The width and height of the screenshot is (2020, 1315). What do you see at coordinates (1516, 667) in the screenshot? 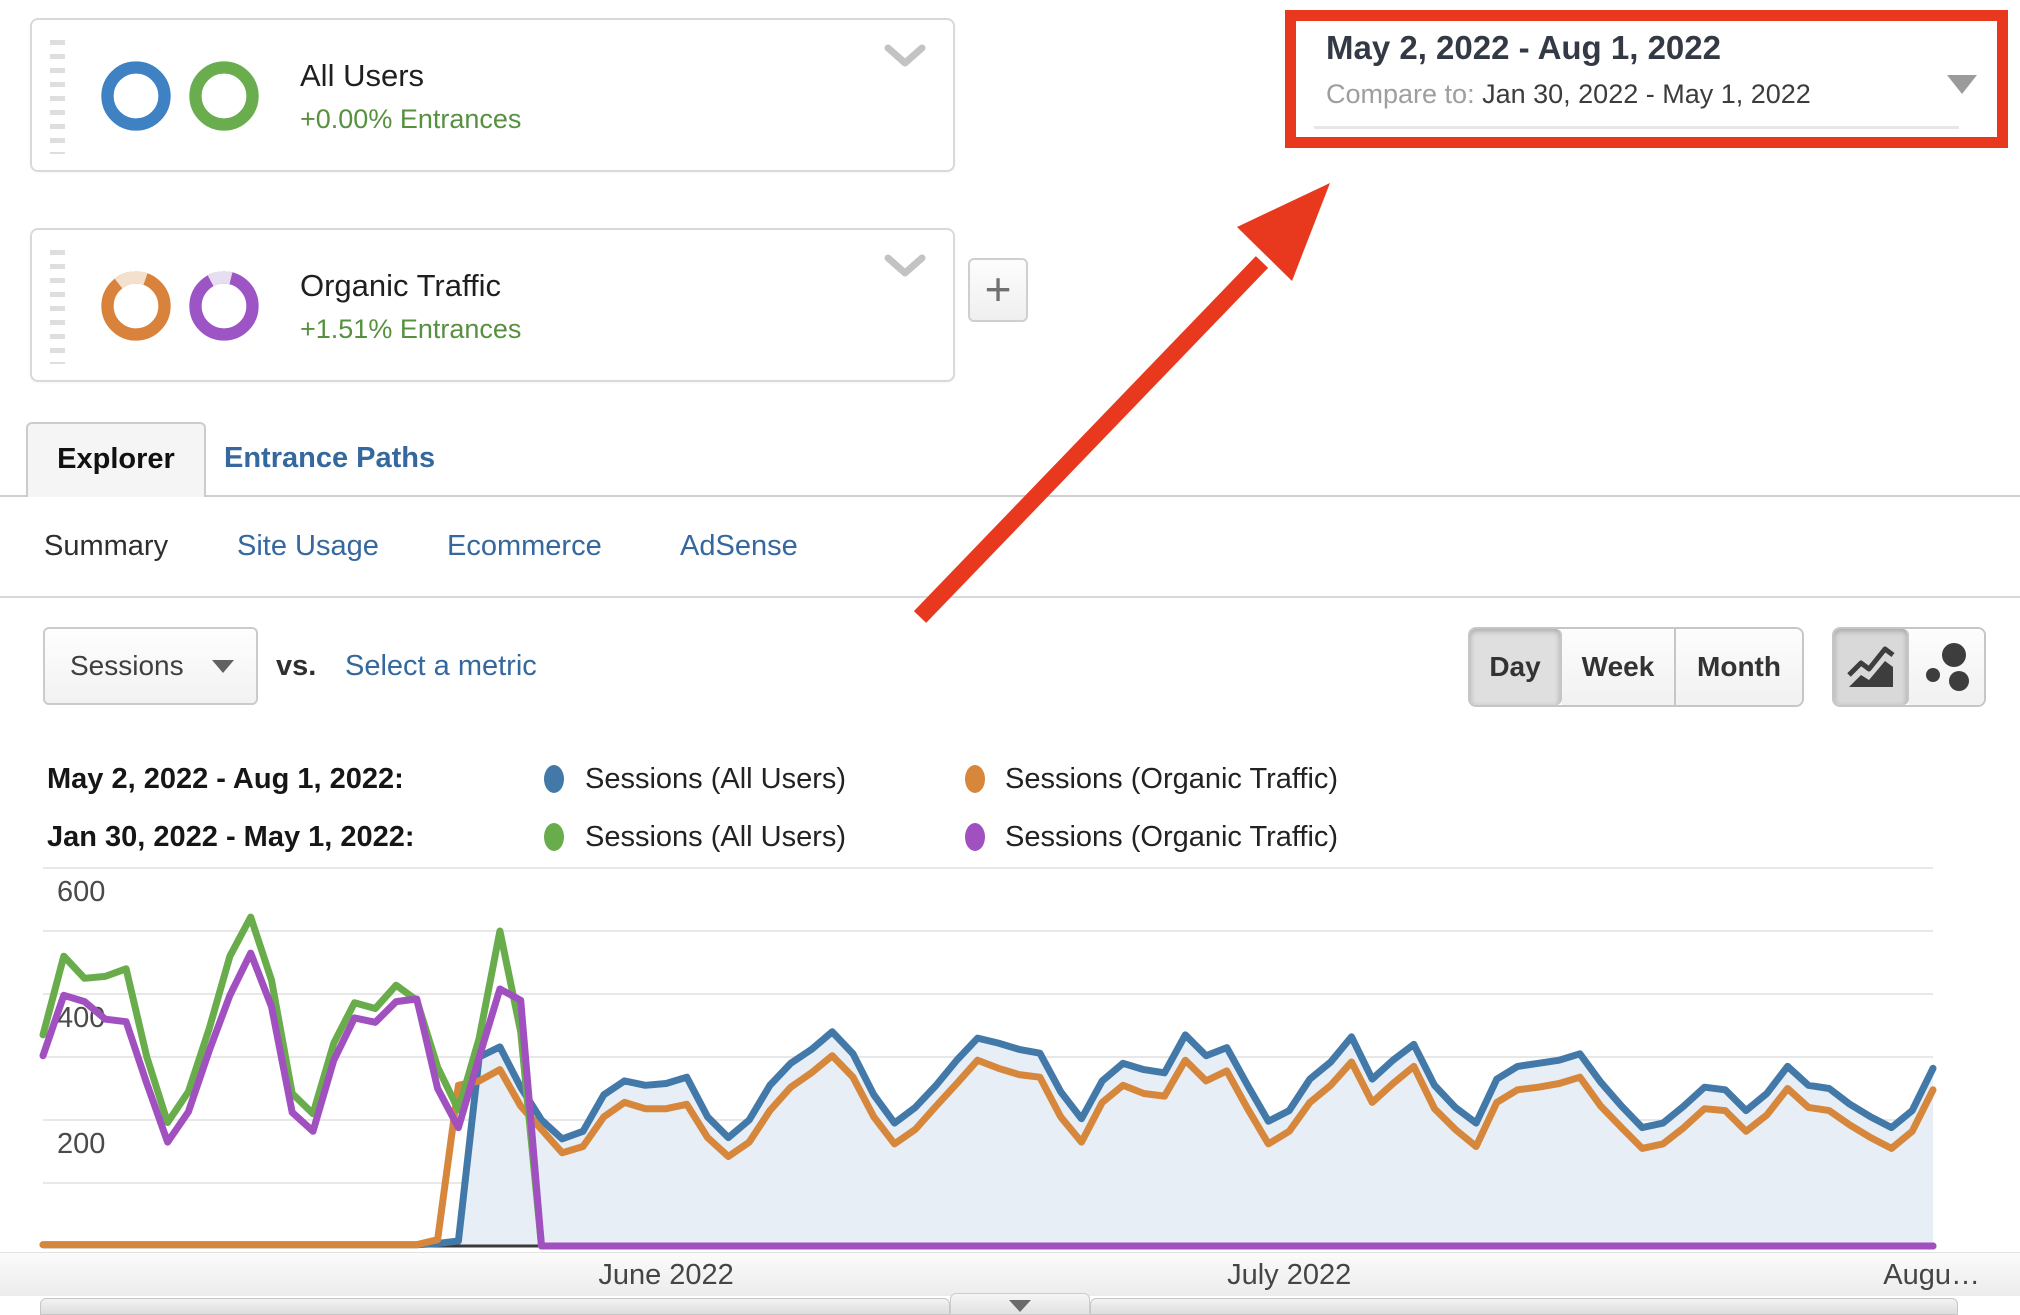
I see `day-button: Day` at bounding box center [1516, 667].